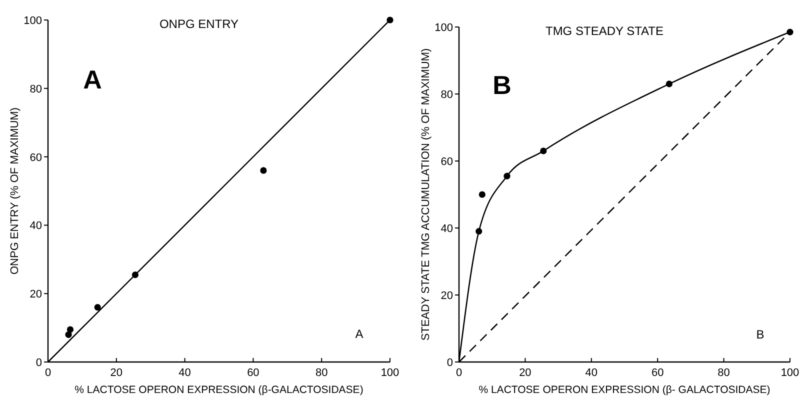 The image size is (811, 404). Describe the element at coordinates (624, 390) in the screenshot. I see `x-axis-title: % LACTOSE OPERON EXPRESSION (β- GALACTOSIDASE)` at that location.